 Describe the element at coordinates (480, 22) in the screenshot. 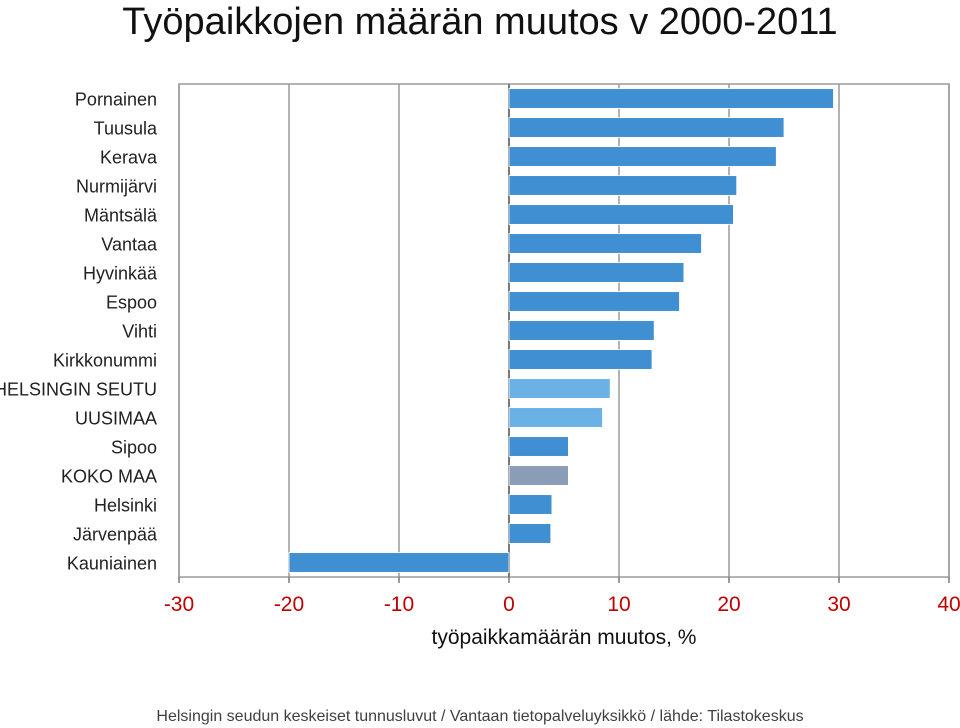

I see `chart-title: Työpaikkojen määrän muutos v 2000-2011` at that location.